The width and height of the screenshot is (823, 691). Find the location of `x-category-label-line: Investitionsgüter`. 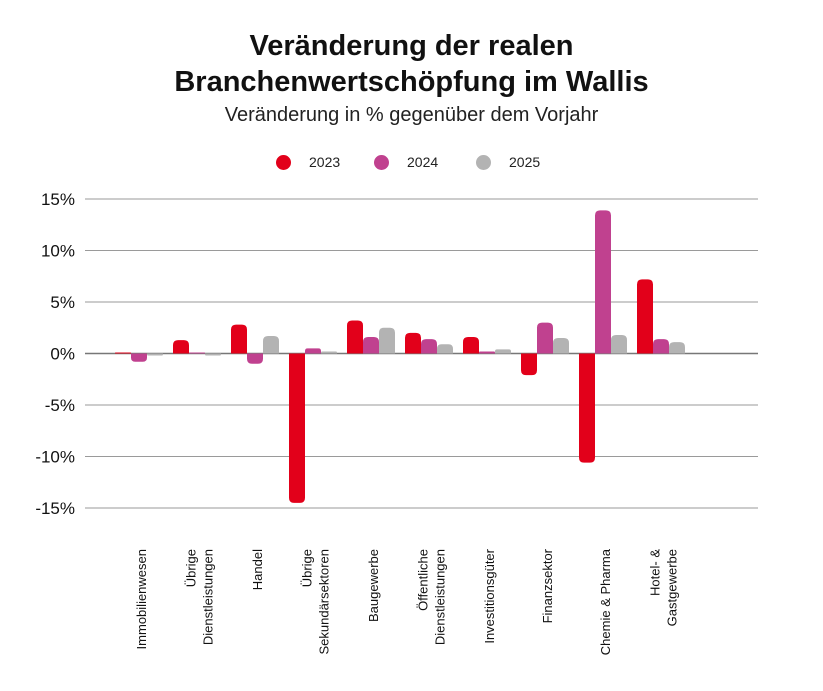

x-category-label-line: Investitionsgüter is located at coordinates (489, 595).